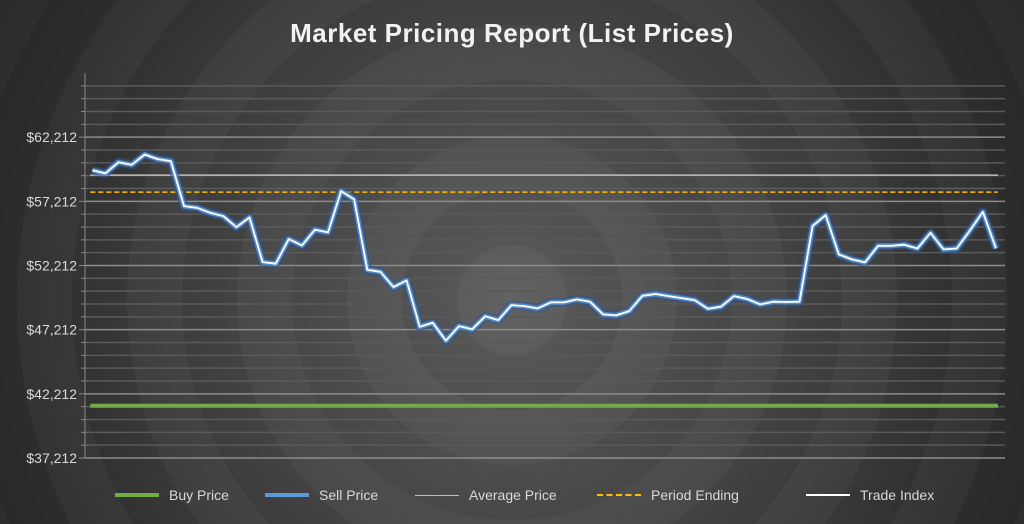 Image resolution: width=1024 pixels, height=524 pixels. What do you see at coordinates (51, 458) in the screenshot?
I see `y-tick-label: $37,212` at bounding box center [51, 458].